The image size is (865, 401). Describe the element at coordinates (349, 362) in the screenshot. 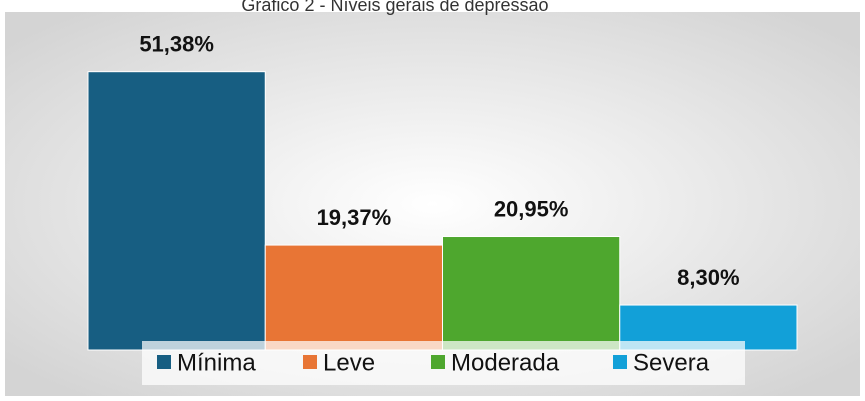

I see `legend-label: Leve` at that location.